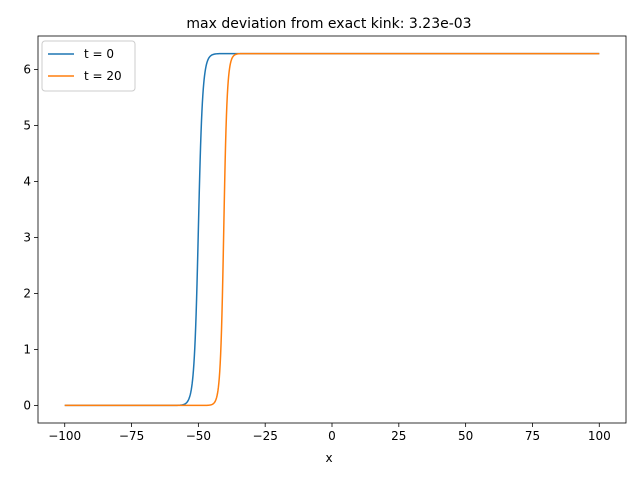 The height and width of the screenshot is (484, 640). I want to click on x-tick-label: 75, so click(532, 436).